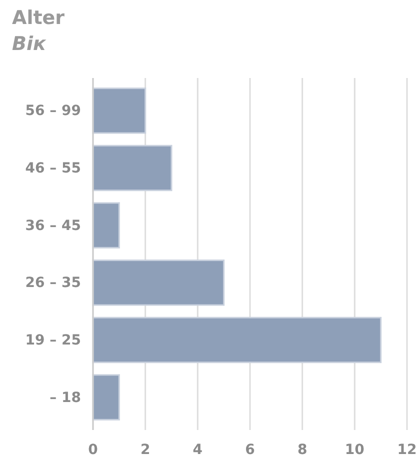 The width and height of the screenshot is (418, 461). What do you see at coordinates (53, 340) in the screenshot?
I see `y-tick-label: 19 – 25` at bounding box center [53, 340].